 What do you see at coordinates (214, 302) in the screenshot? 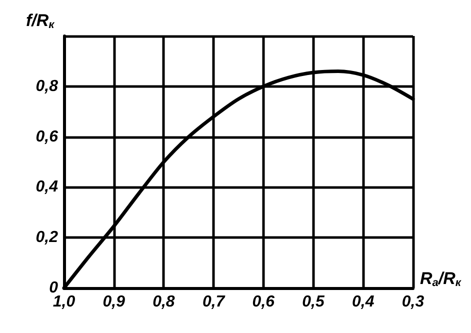
I see `x-tick-label: 0,7` at bounding box center [214, 302].